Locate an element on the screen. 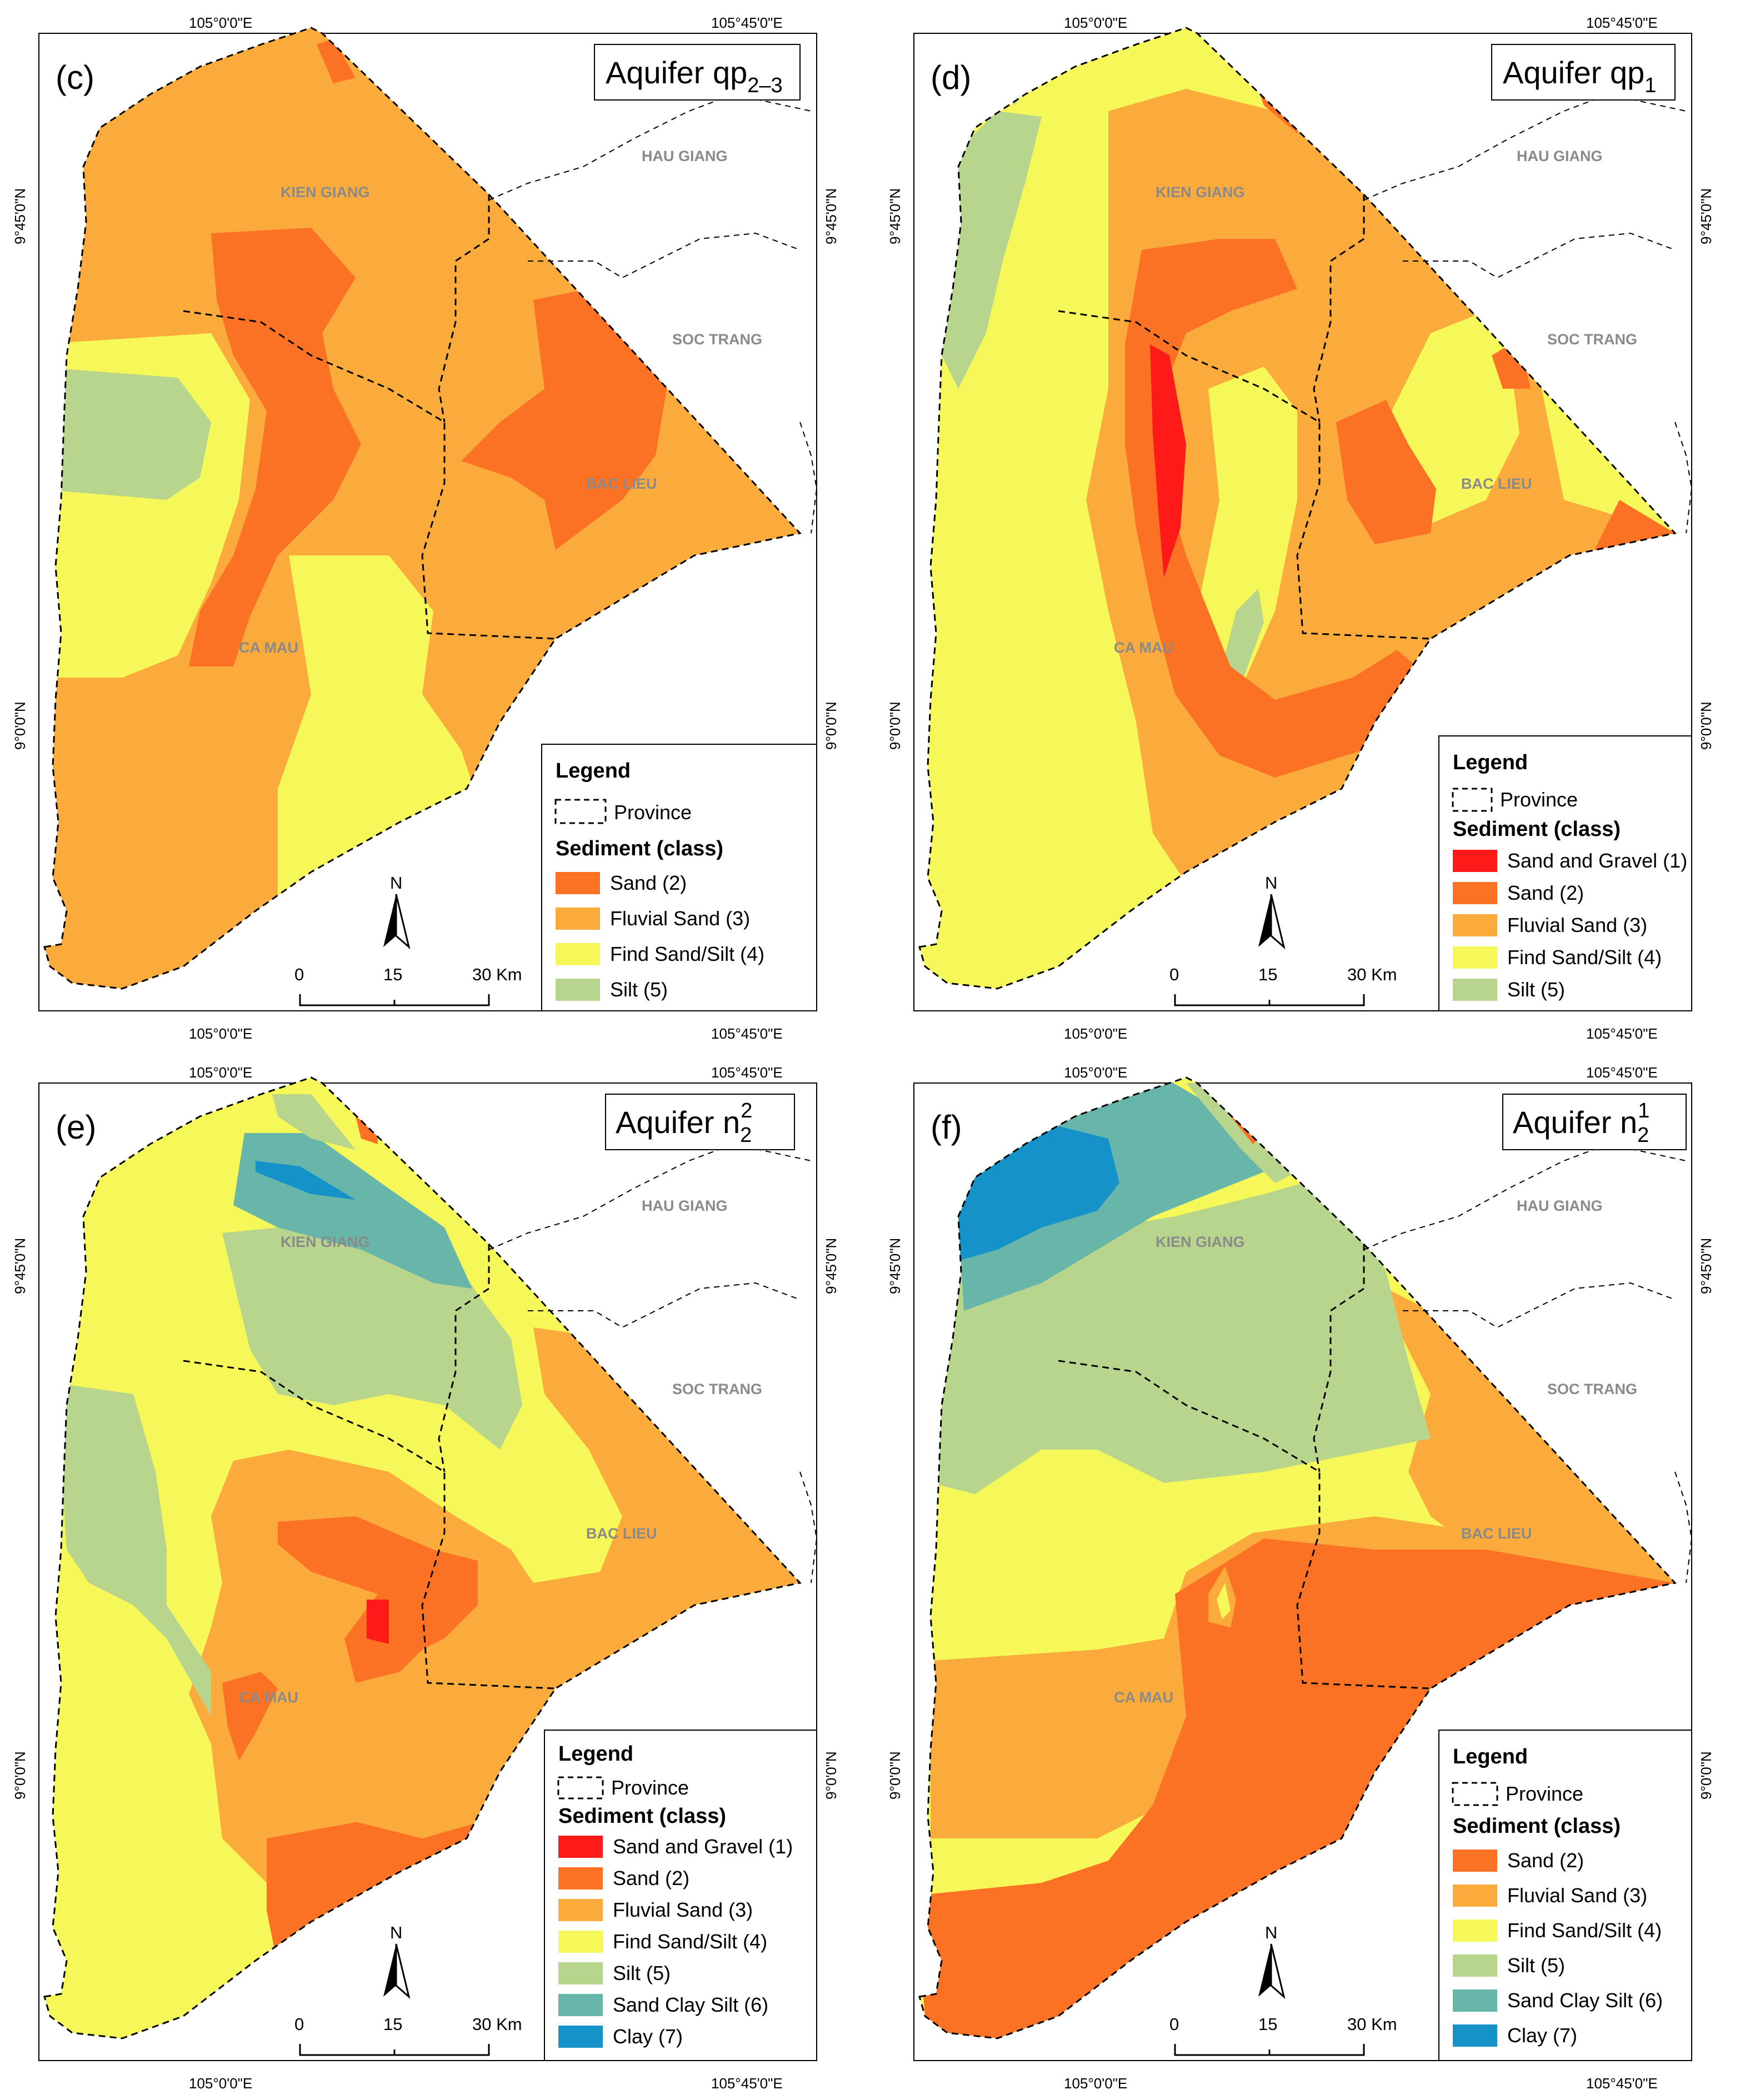  svg-text: 15 is located at coordinates (392, 2024).